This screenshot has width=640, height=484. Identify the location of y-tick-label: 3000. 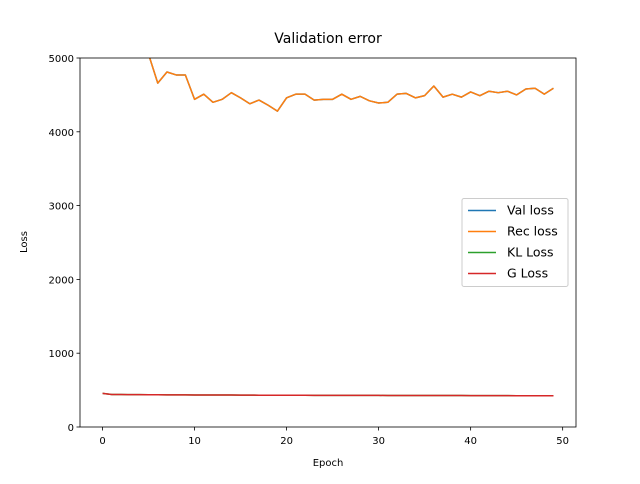
(61, 207).